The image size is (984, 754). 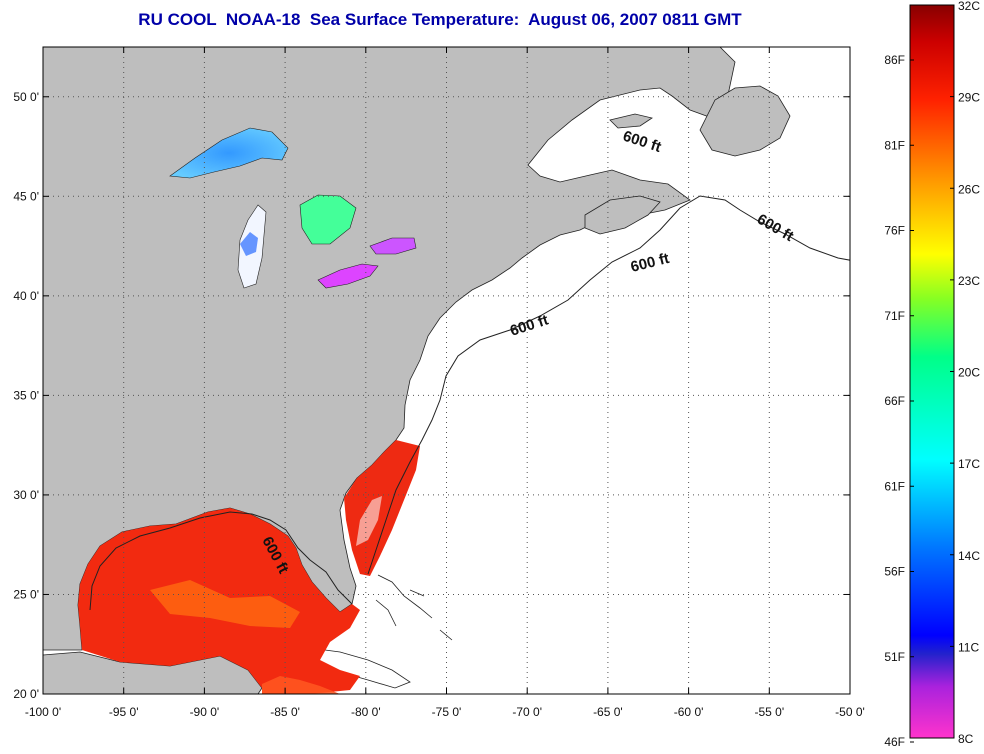 I want to click on lon-tick-label: -85 0', so click(x=285, y=712).